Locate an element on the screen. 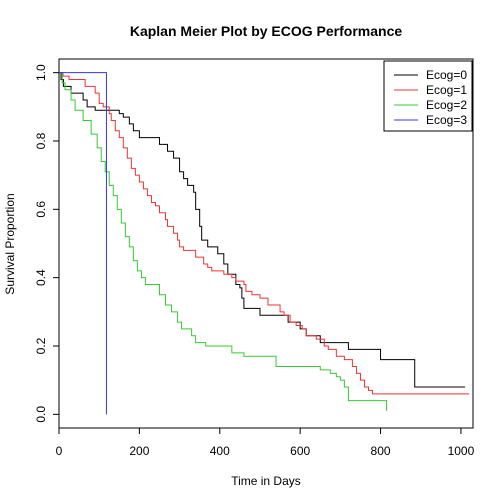  legend-label: Ecog=2 is located at coordinates (446, 105).